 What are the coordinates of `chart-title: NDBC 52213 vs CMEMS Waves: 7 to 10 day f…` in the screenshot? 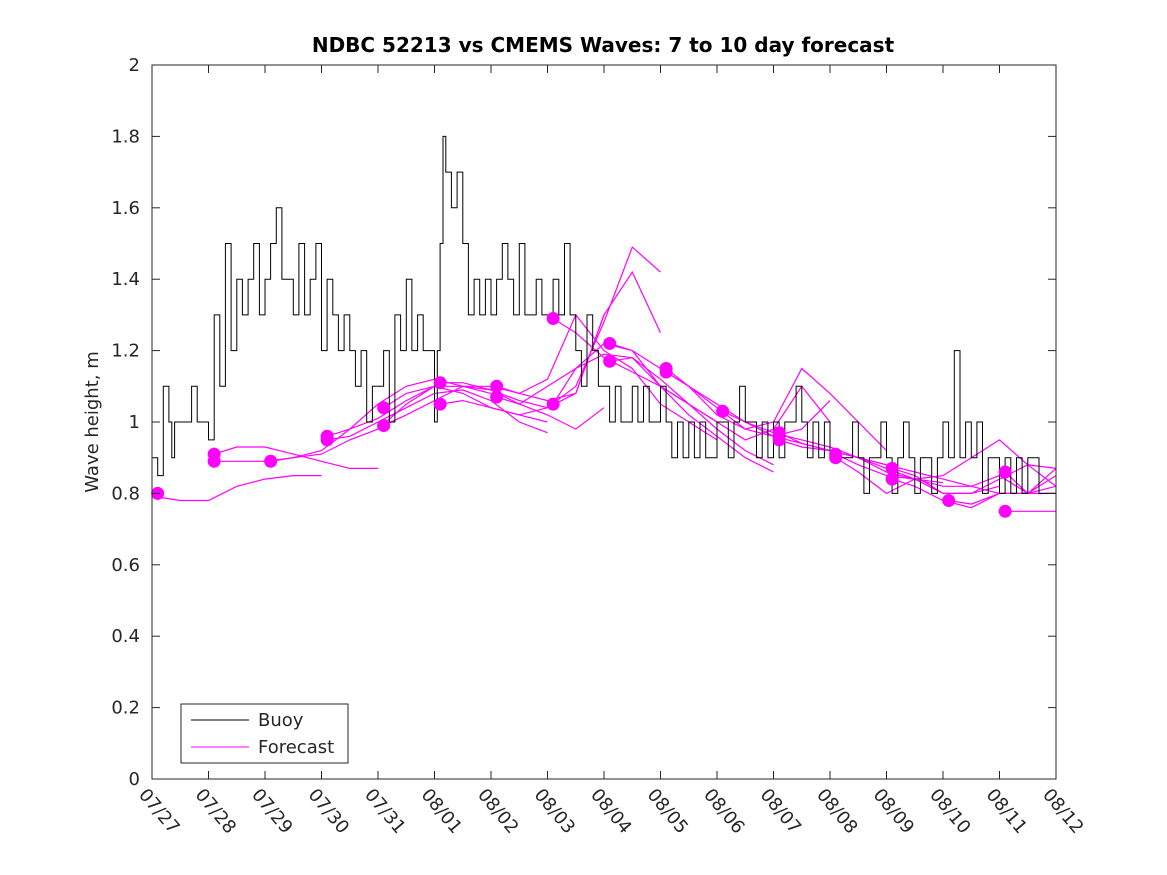 It's located at (603, 45).